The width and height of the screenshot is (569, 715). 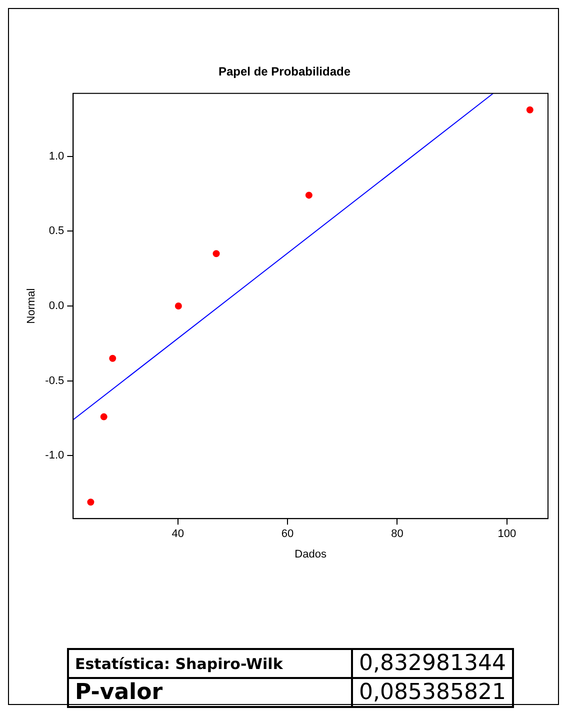 I want to click on text: Estatística: Shapiro-Wilk, so click(x=210, y=663).